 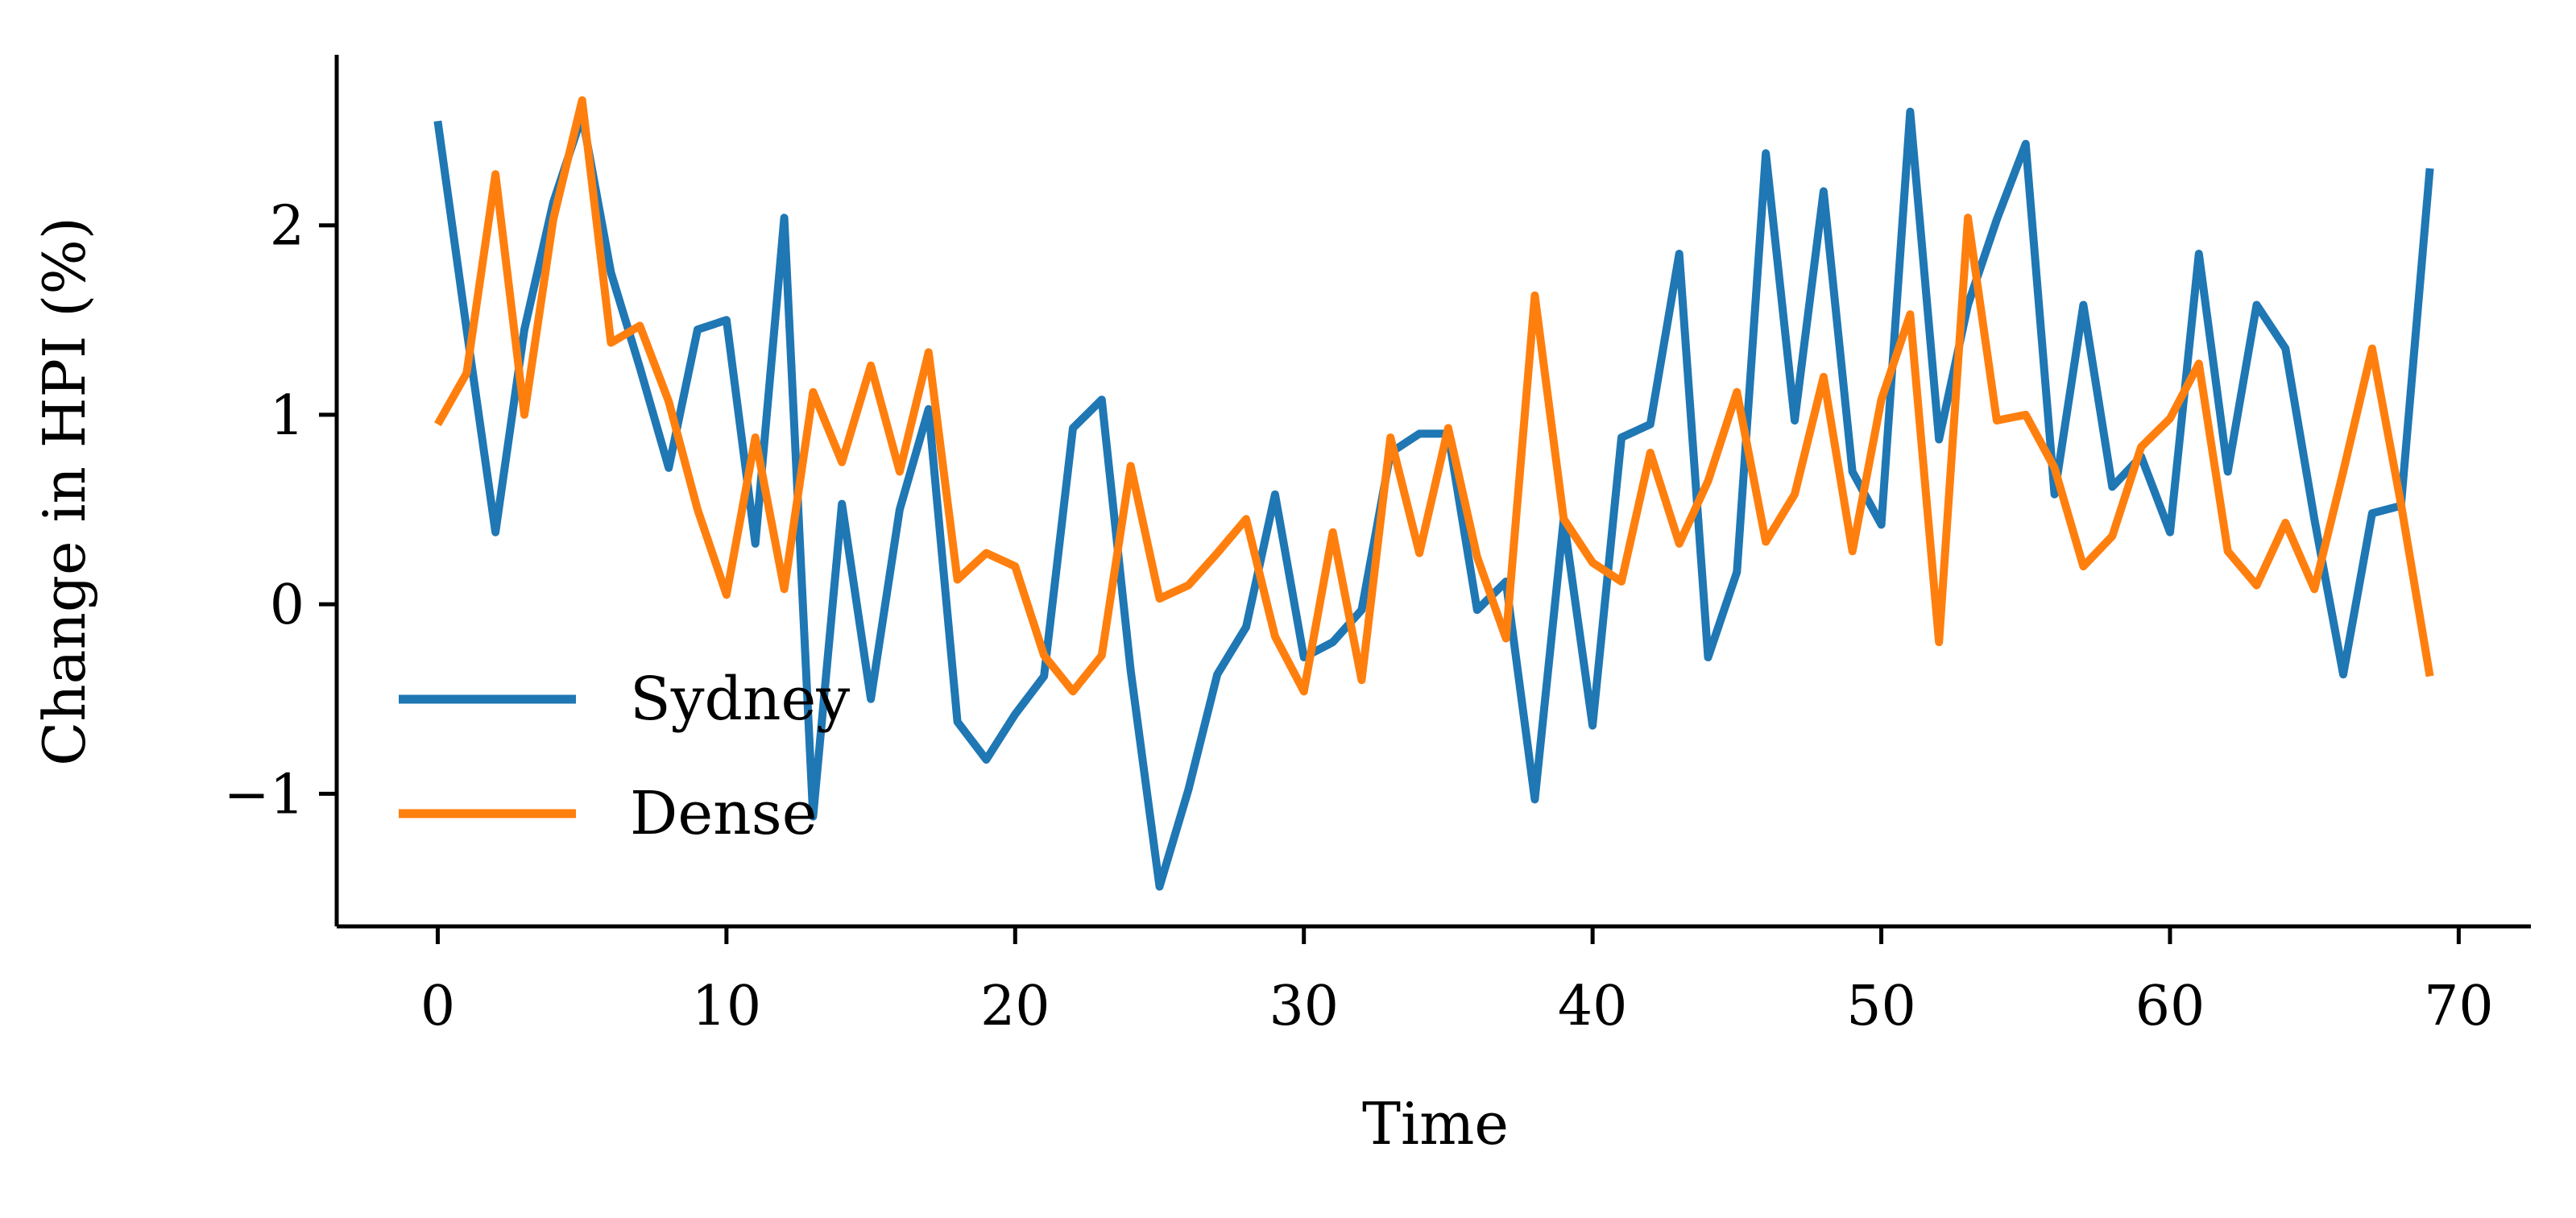 What do you see at coordinates (287, 416) in the screenshot?
I see `y-tick-label: 1` at bounding box center [287, 416].